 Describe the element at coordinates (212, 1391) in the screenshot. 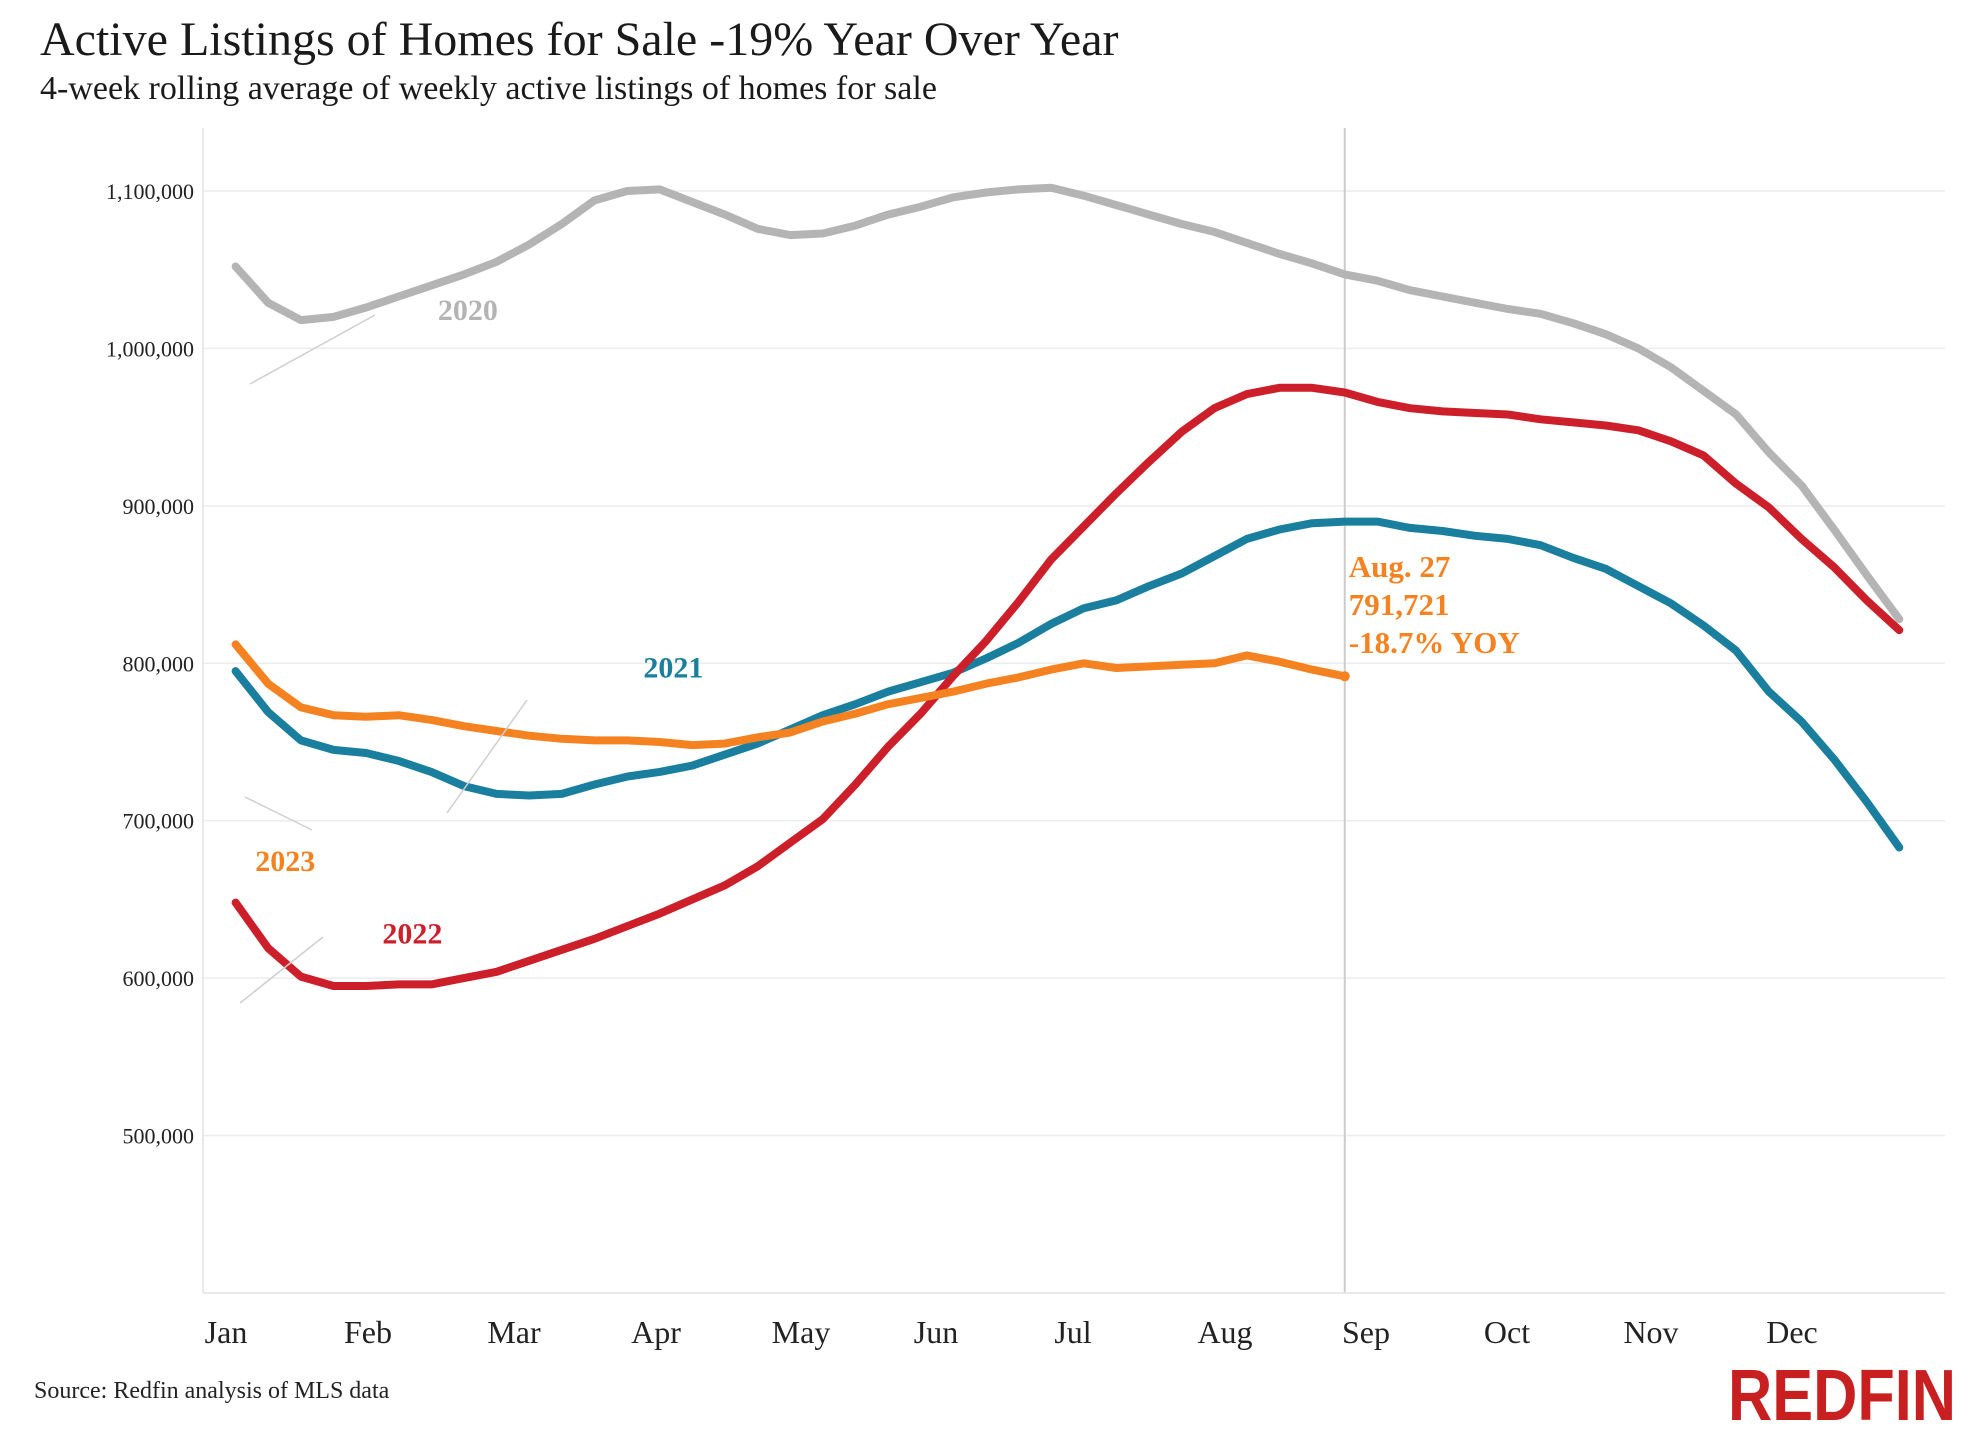

I see `source-note: Source: Redfin analysis of MLS data` at that location.